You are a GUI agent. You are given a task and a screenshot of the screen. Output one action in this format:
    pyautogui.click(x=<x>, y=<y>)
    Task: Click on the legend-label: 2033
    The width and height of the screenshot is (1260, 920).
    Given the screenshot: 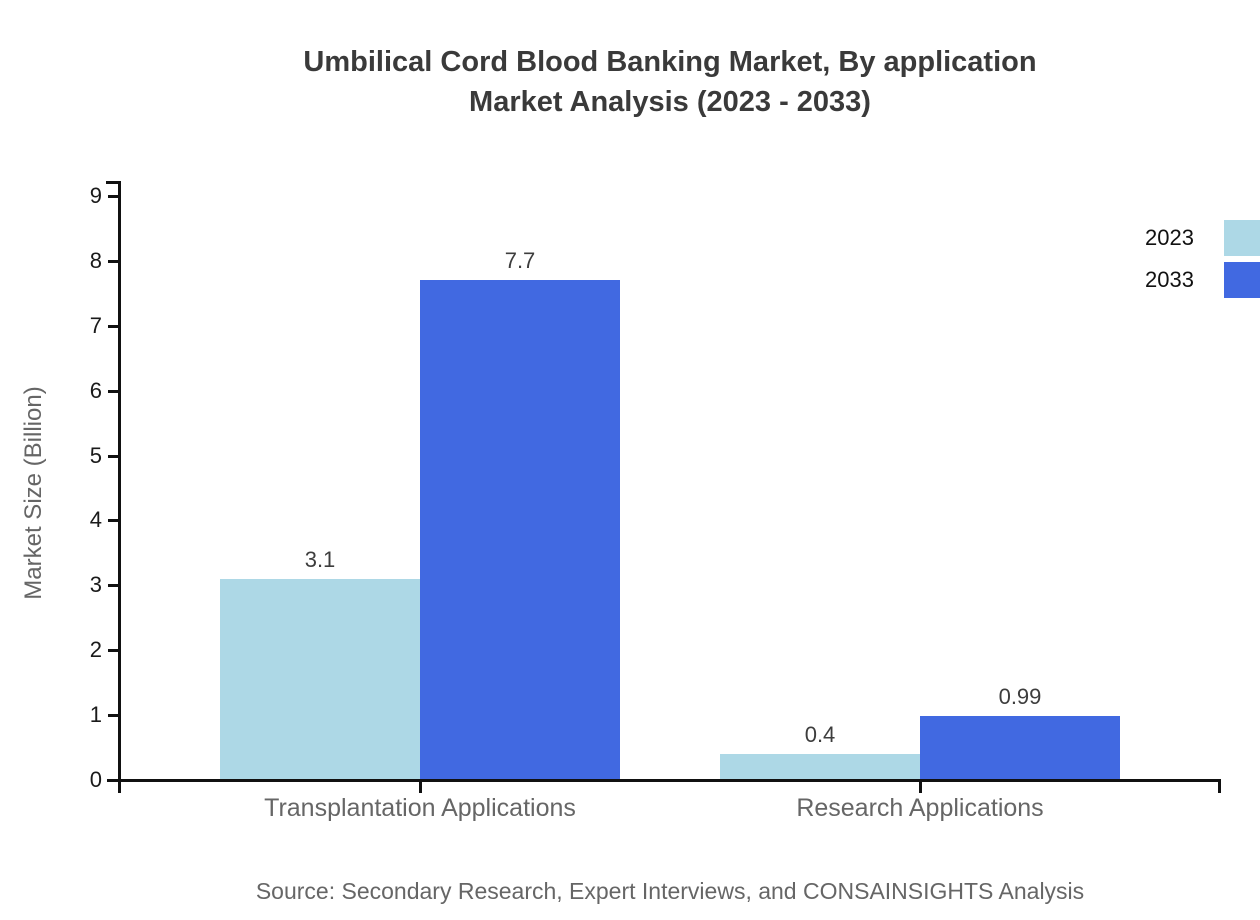 What is the action you would take?
    pyautogui.click(x=1169, y=279)
    